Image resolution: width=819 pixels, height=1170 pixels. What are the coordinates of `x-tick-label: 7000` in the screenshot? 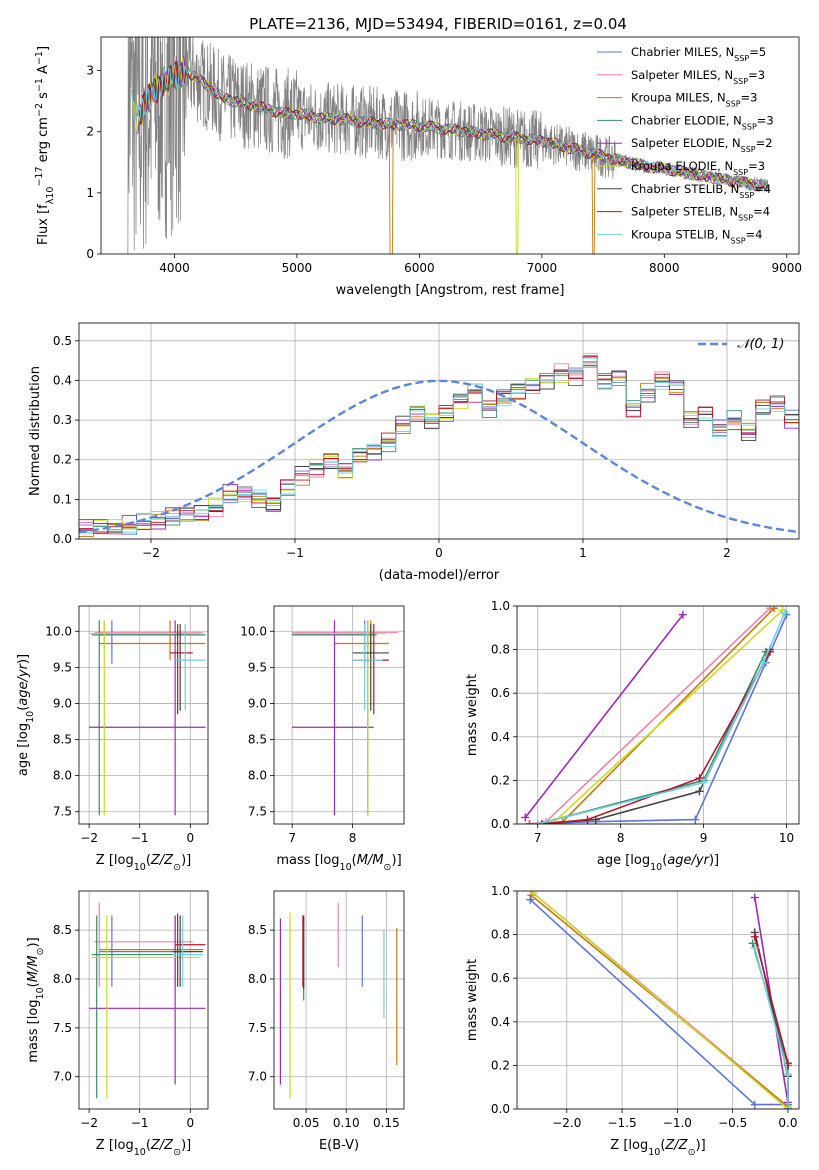 It's located at (542, 268).